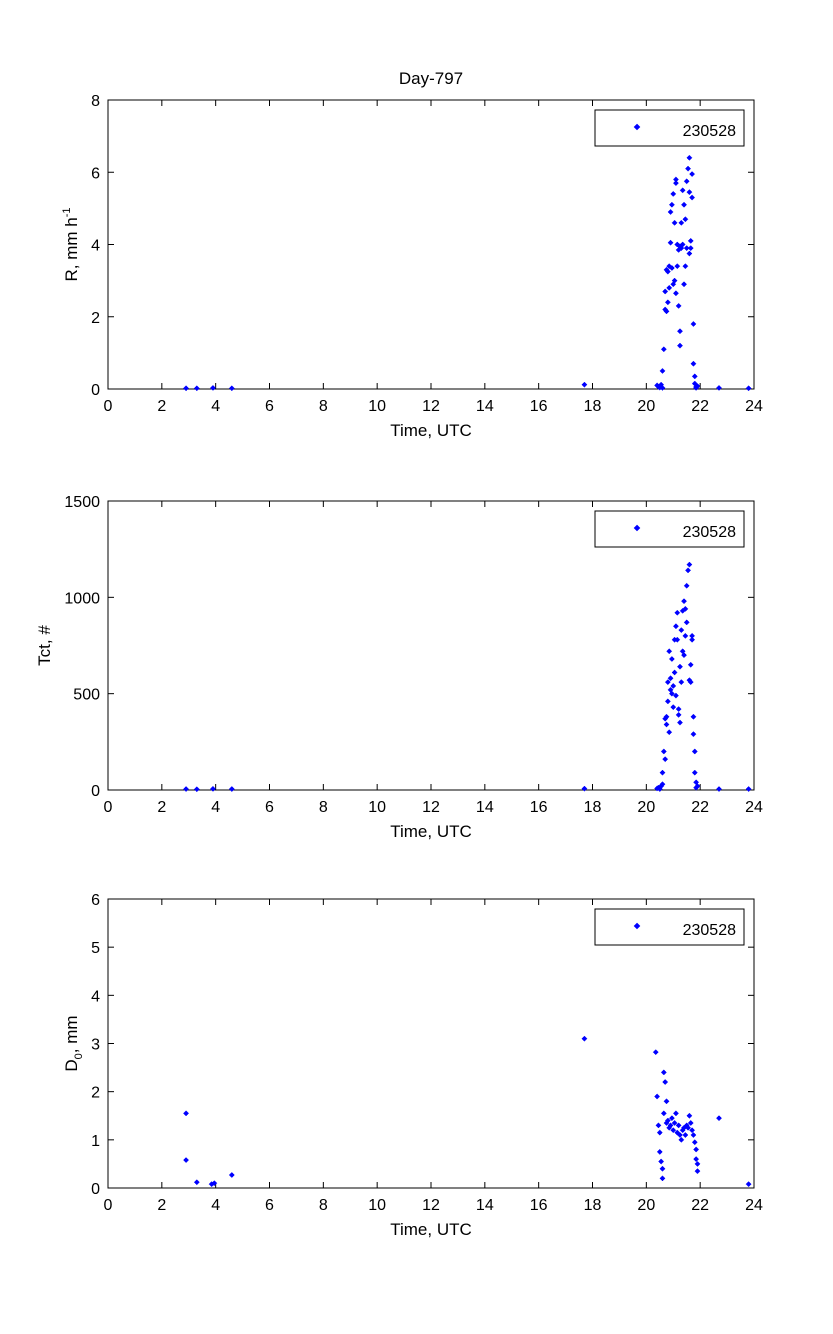  What do you see at coordinates (86, 695) in the screenshot?
I see `y-tick-label: 500` at bounding box center [86, 695].